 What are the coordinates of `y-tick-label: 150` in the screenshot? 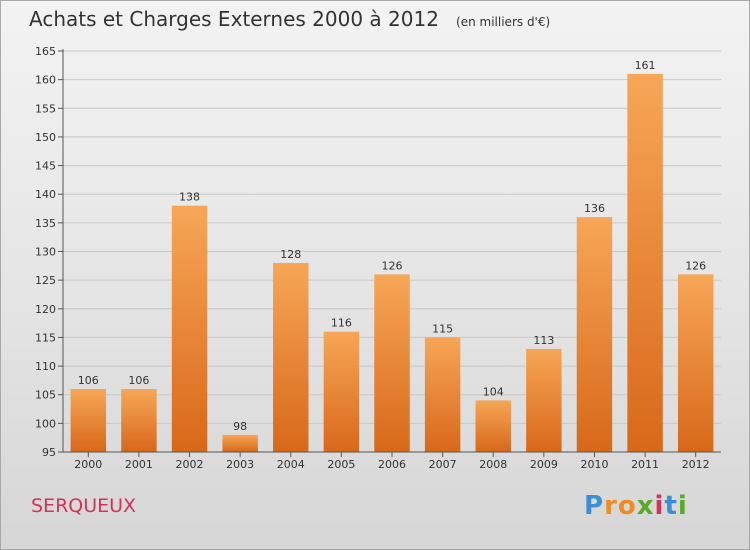 It's located at (45, 137).